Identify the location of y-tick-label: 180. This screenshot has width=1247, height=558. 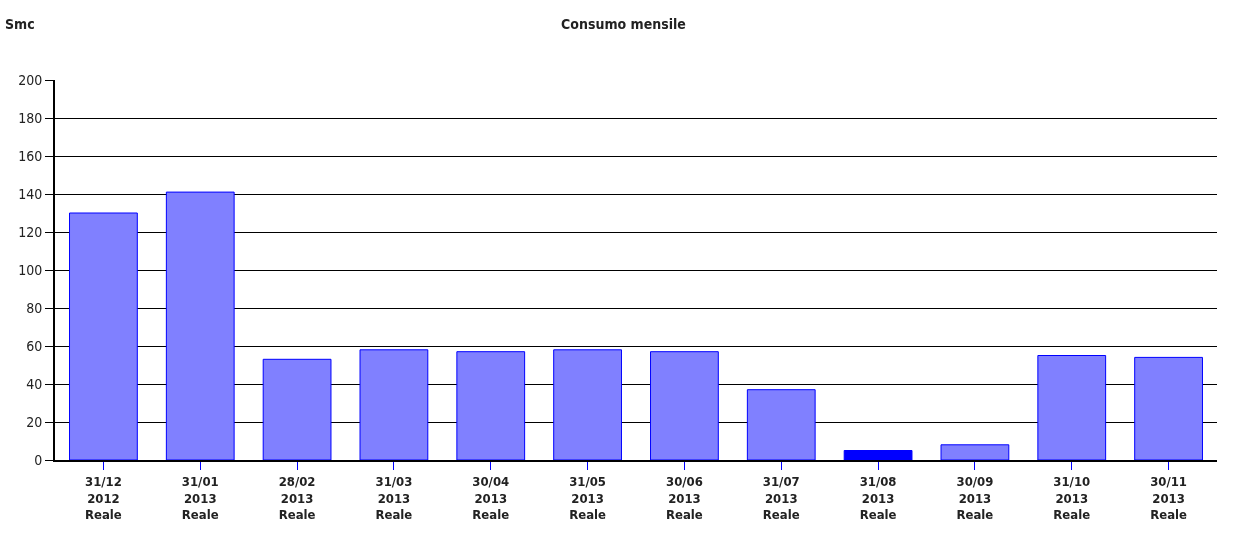
(30, 117).